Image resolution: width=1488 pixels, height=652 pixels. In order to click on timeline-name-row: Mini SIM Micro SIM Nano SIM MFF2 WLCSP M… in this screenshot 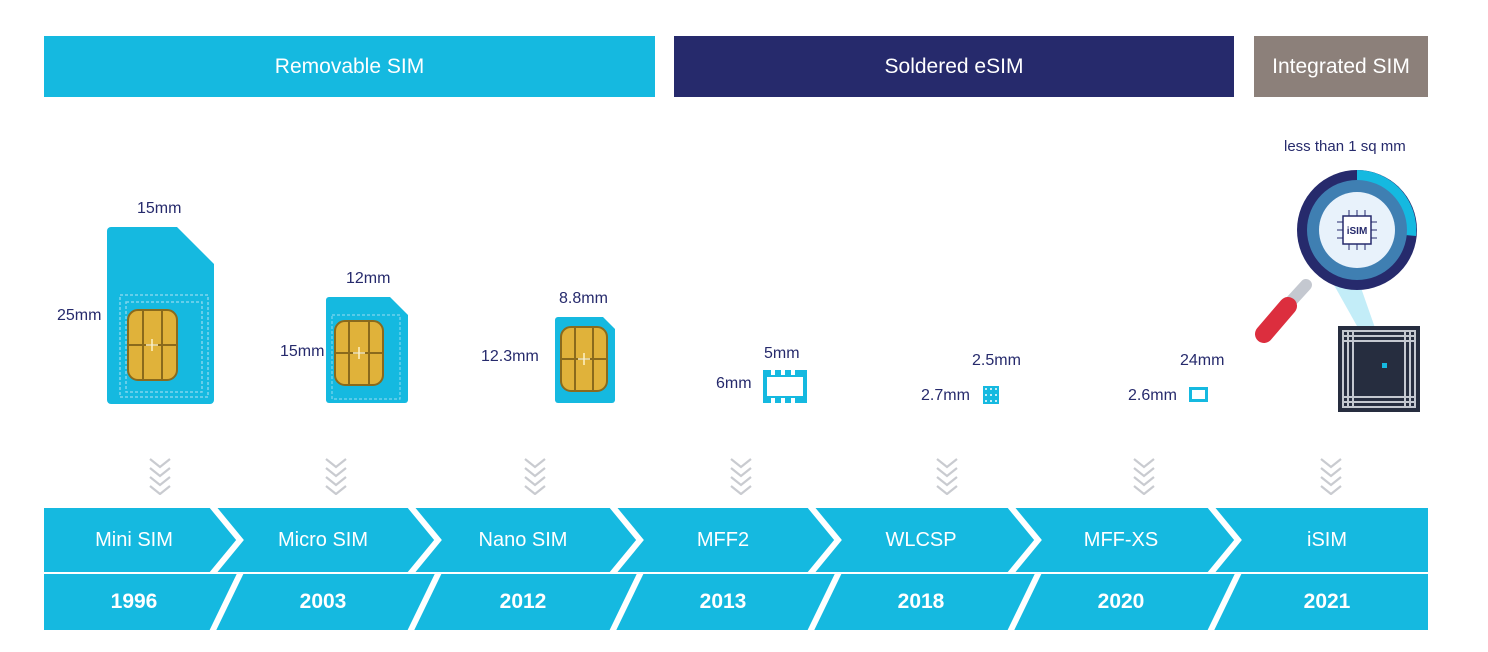, I will do `click(736, 540)`.